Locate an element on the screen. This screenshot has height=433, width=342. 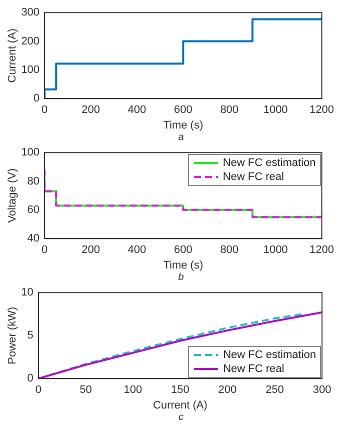
text: c is located at coordinates (181, 418).